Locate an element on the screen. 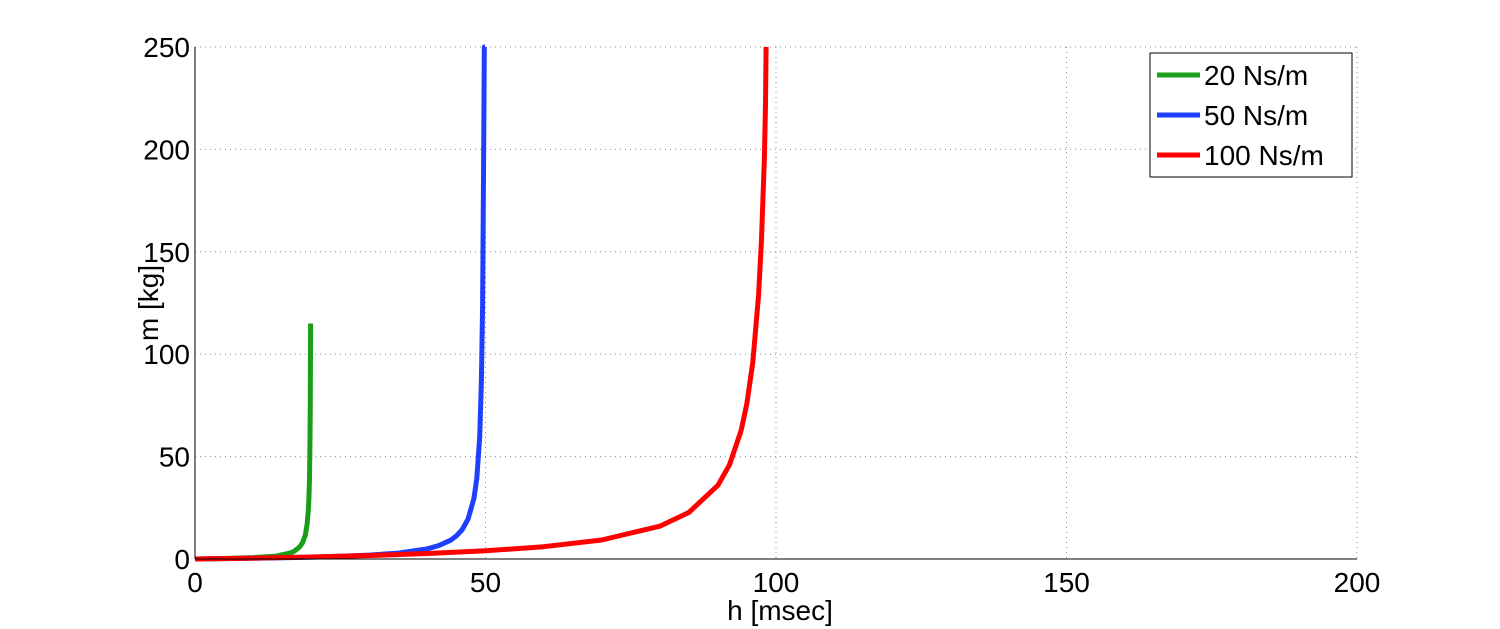 Image resolution: width=1500 pixels, height=629 pixels. y-axis-label: m [kg] is located at coordinates (148, 303).